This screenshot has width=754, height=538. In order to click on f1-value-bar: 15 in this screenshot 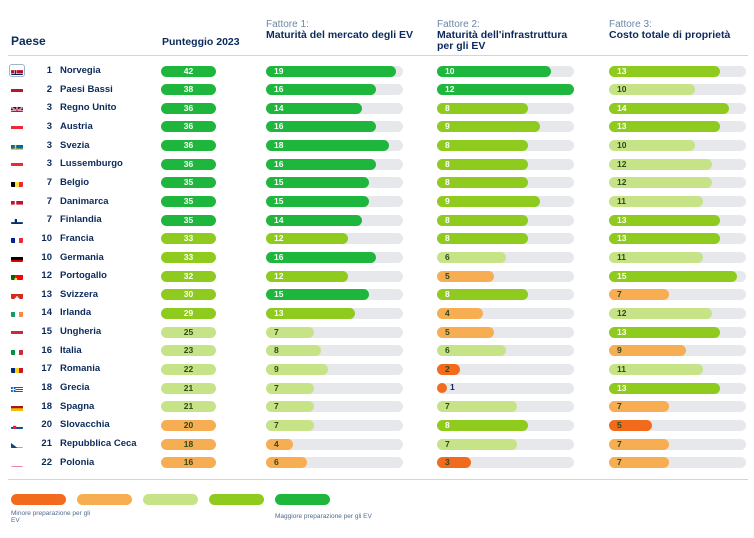, I will do `click(317, 295)`.